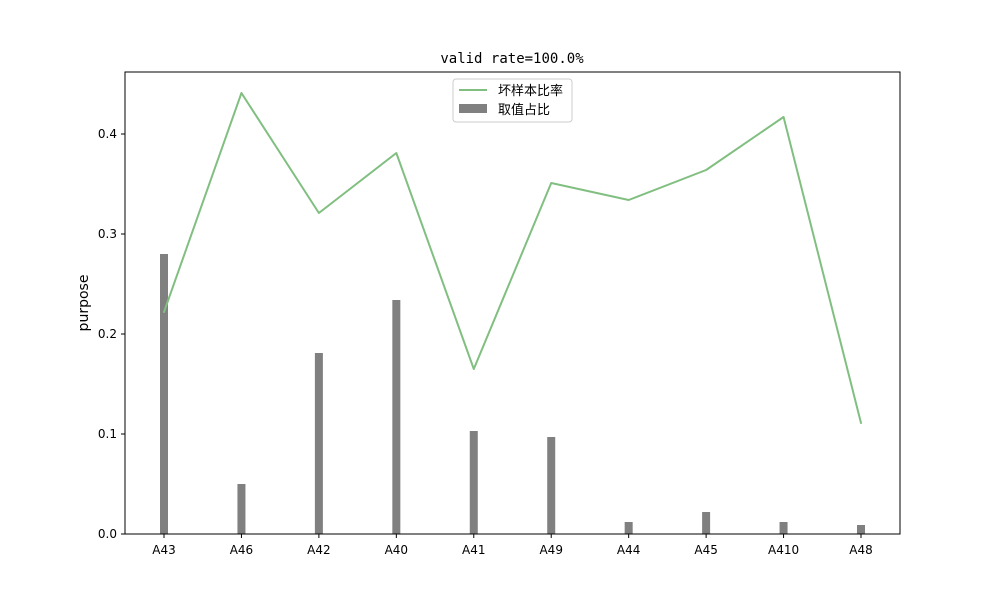 The height and width of the screenshot is (605, 1000). Describe the element at coordinates (628, 550) in the screenshot. I see `x-tick-label-A44: A44` at that location.